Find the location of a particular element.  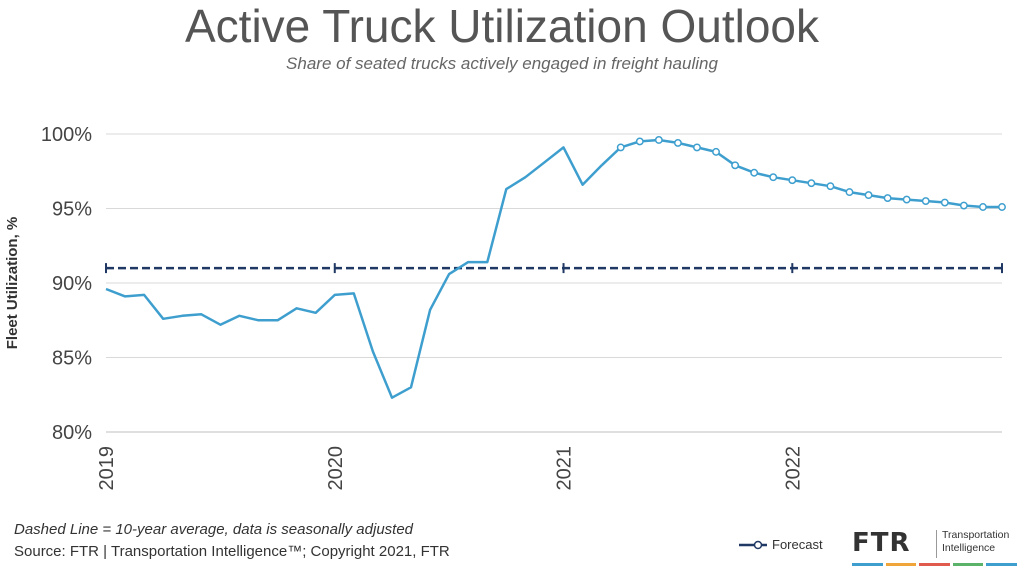

x-tick-label: 2022 is located at coordinates (793, 468).